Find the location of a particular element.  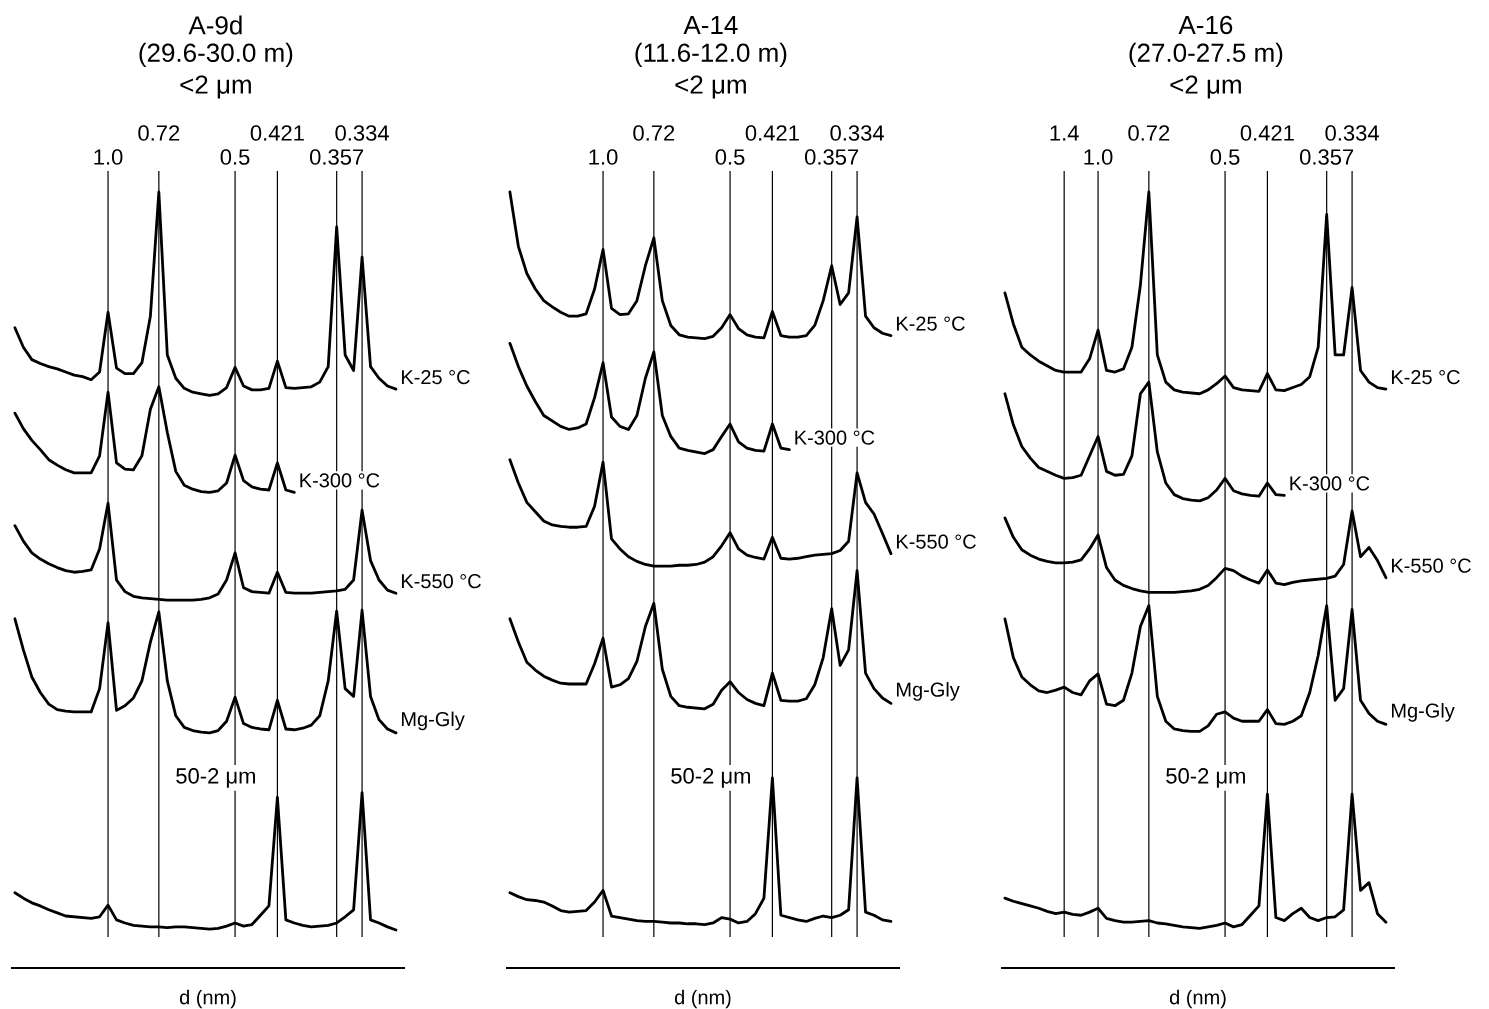

x-tick-label: 1.4 is located at coordinates (1064, 133).